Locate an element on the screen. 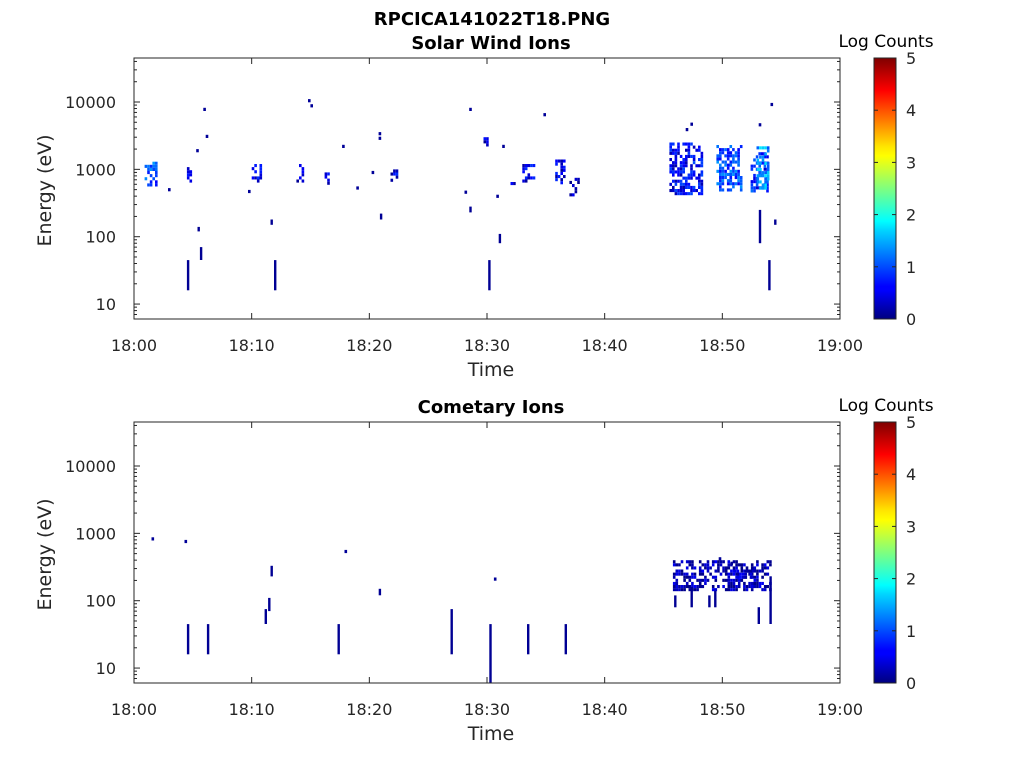 The width and height of the screenshot is (1024, 768). x-tick-label: 18:20 is located at coordinates (369, 345).